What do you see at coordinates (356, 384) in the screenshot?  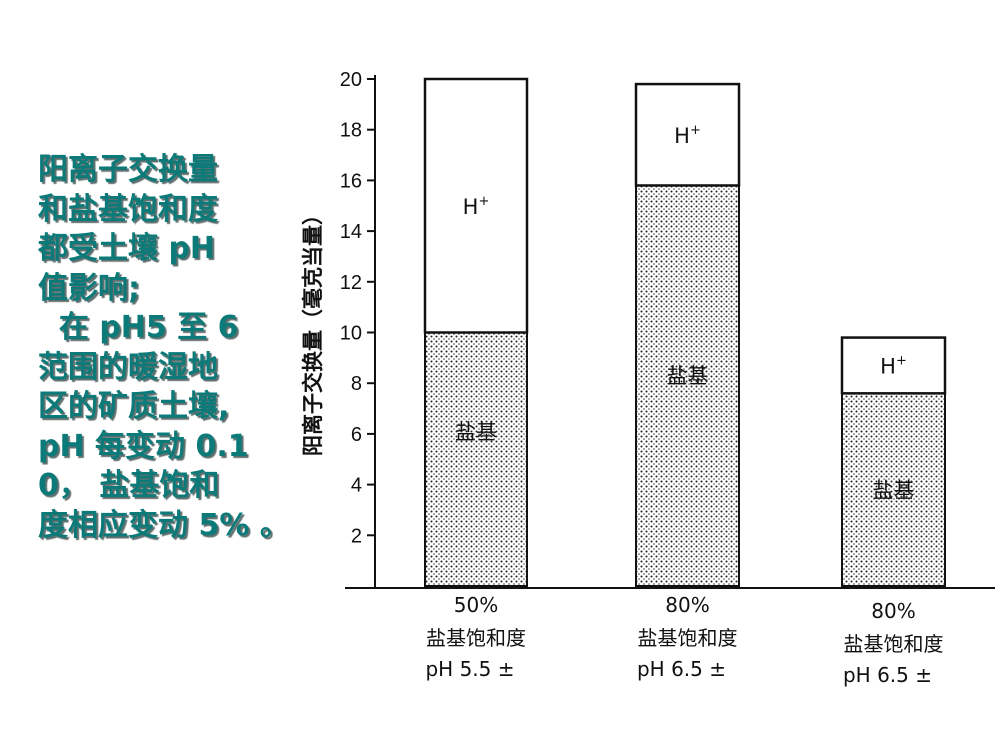 I see `y-tick-label: 8` at bounding box center [356, 384].